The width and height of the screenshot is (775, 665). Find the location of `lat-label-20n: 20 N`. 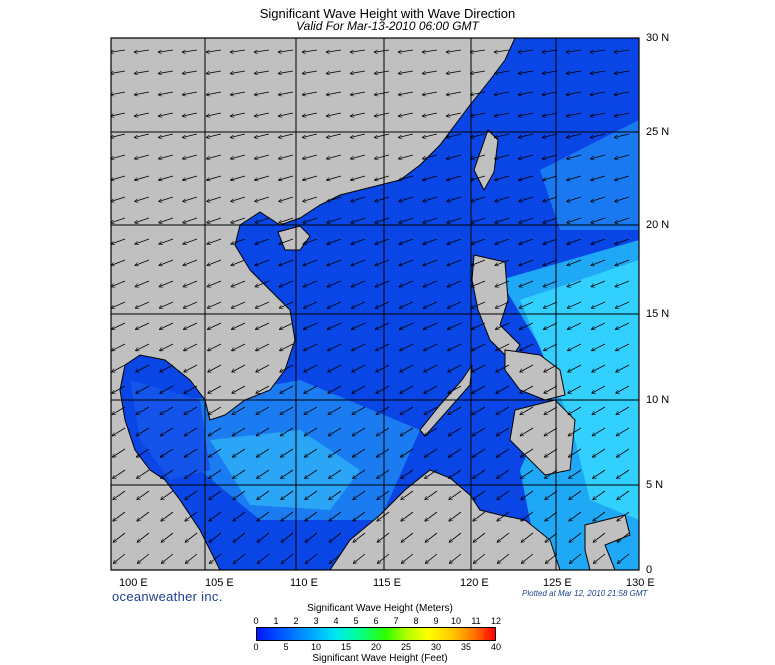

lat-label-20n: 20 N is located at coordinates (658, 225).